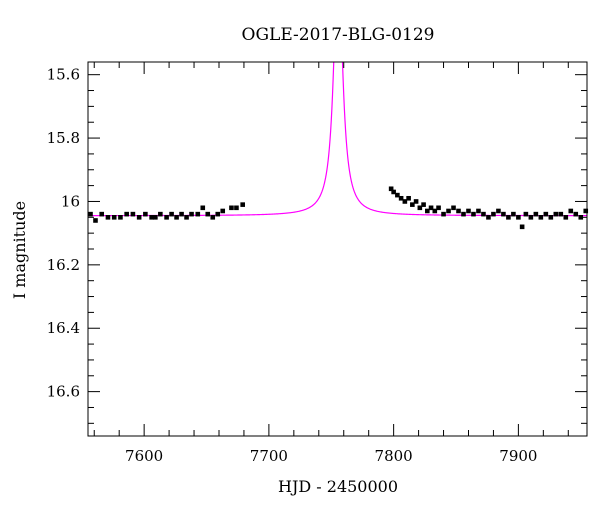 The height and width of the screenshot is (512, 600). Describe the element at coordinates (63, 265) in the screenshot. I see `y-tick-label: 16.2` at that location.